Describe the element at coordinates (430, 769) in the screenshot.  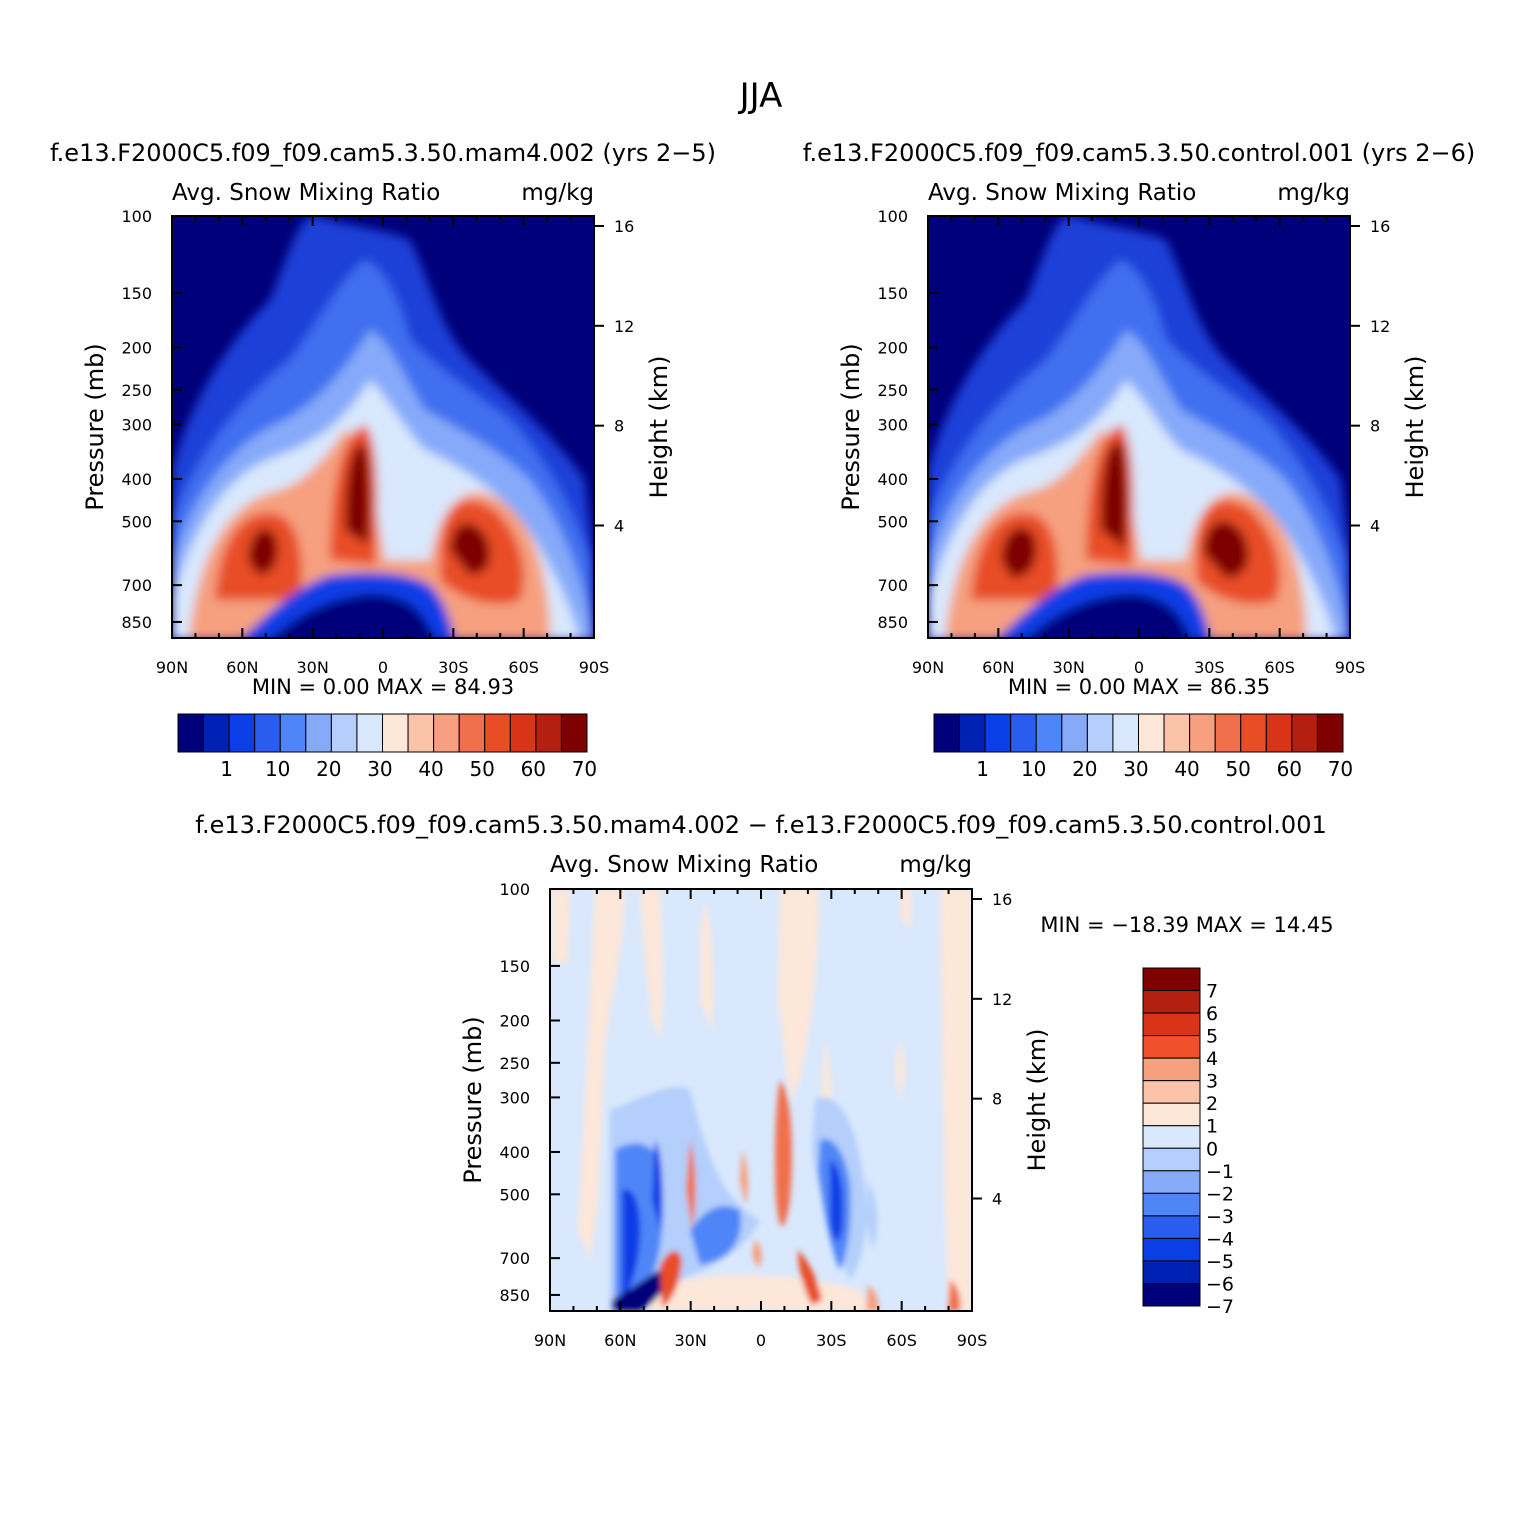
I see `panel-1-colorbar-label: 40` at that location.